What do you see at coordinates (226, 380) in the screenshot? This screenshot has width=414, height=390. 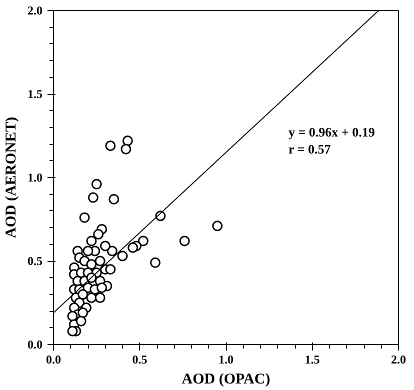 I see `x-axis-title: AOD (OPAC)` at bounding box center [226, 380].